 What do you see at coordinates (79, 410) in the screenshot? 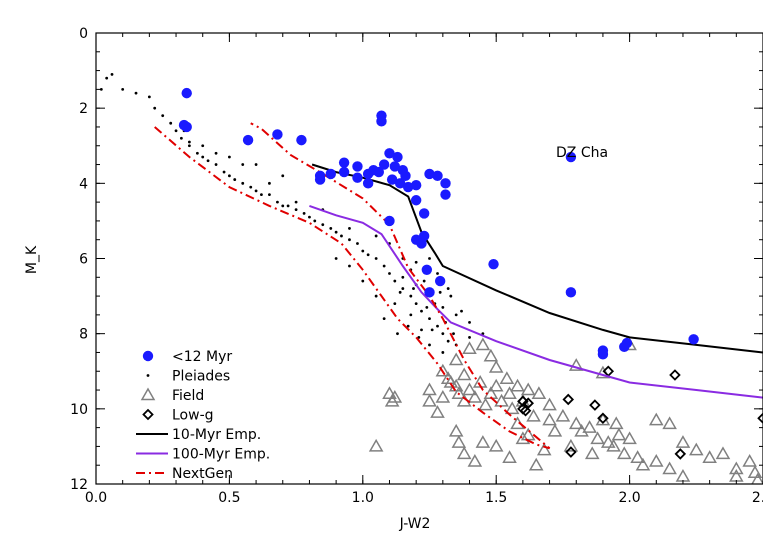
I see `y-tick-label-5: 10` at bounding box center [79, 410].